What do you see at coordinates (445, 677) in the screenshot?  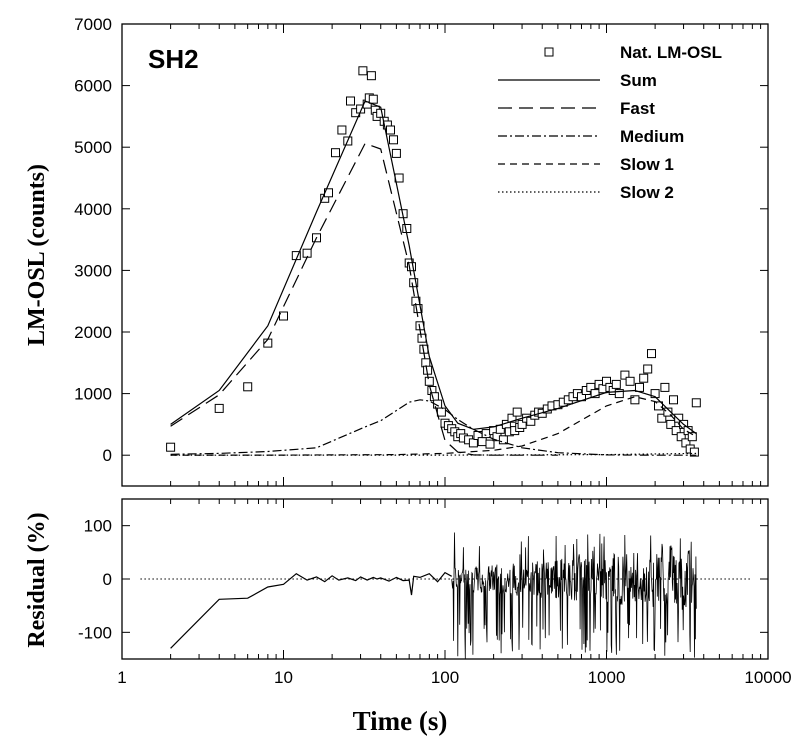 I see `x-tick-label: 100` at bounding box center [445, 677].